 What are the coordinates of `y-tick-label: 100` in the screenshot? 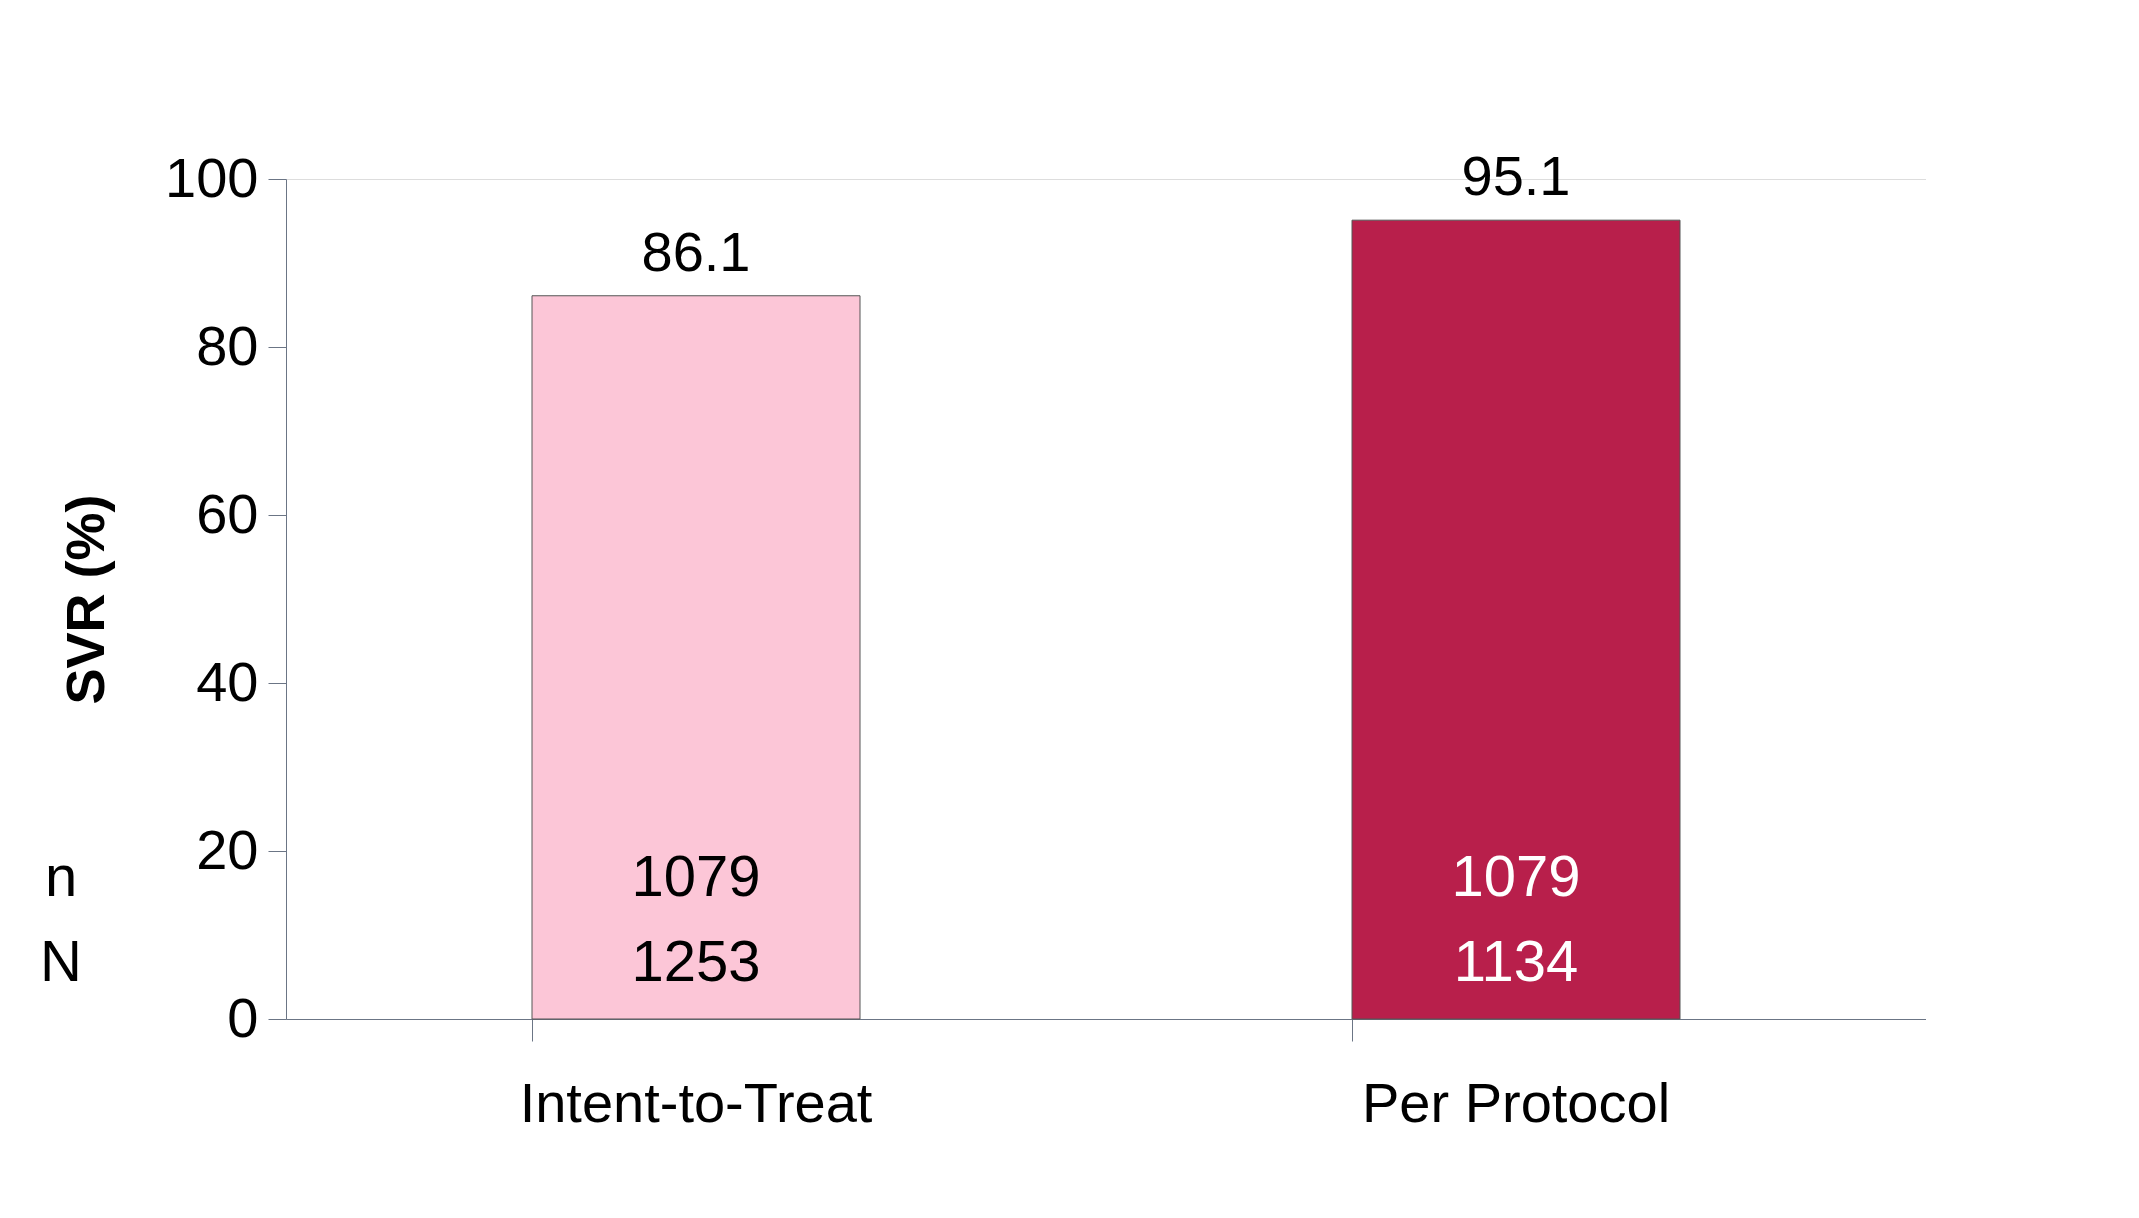 It's located at (212, 177).